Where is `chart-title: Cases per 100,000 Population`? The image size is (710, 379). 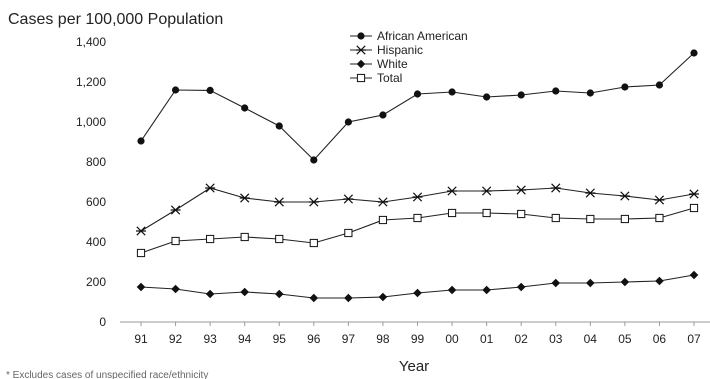 chart-title: Cases per 100,000 Population is located at coordinates (115, 19).